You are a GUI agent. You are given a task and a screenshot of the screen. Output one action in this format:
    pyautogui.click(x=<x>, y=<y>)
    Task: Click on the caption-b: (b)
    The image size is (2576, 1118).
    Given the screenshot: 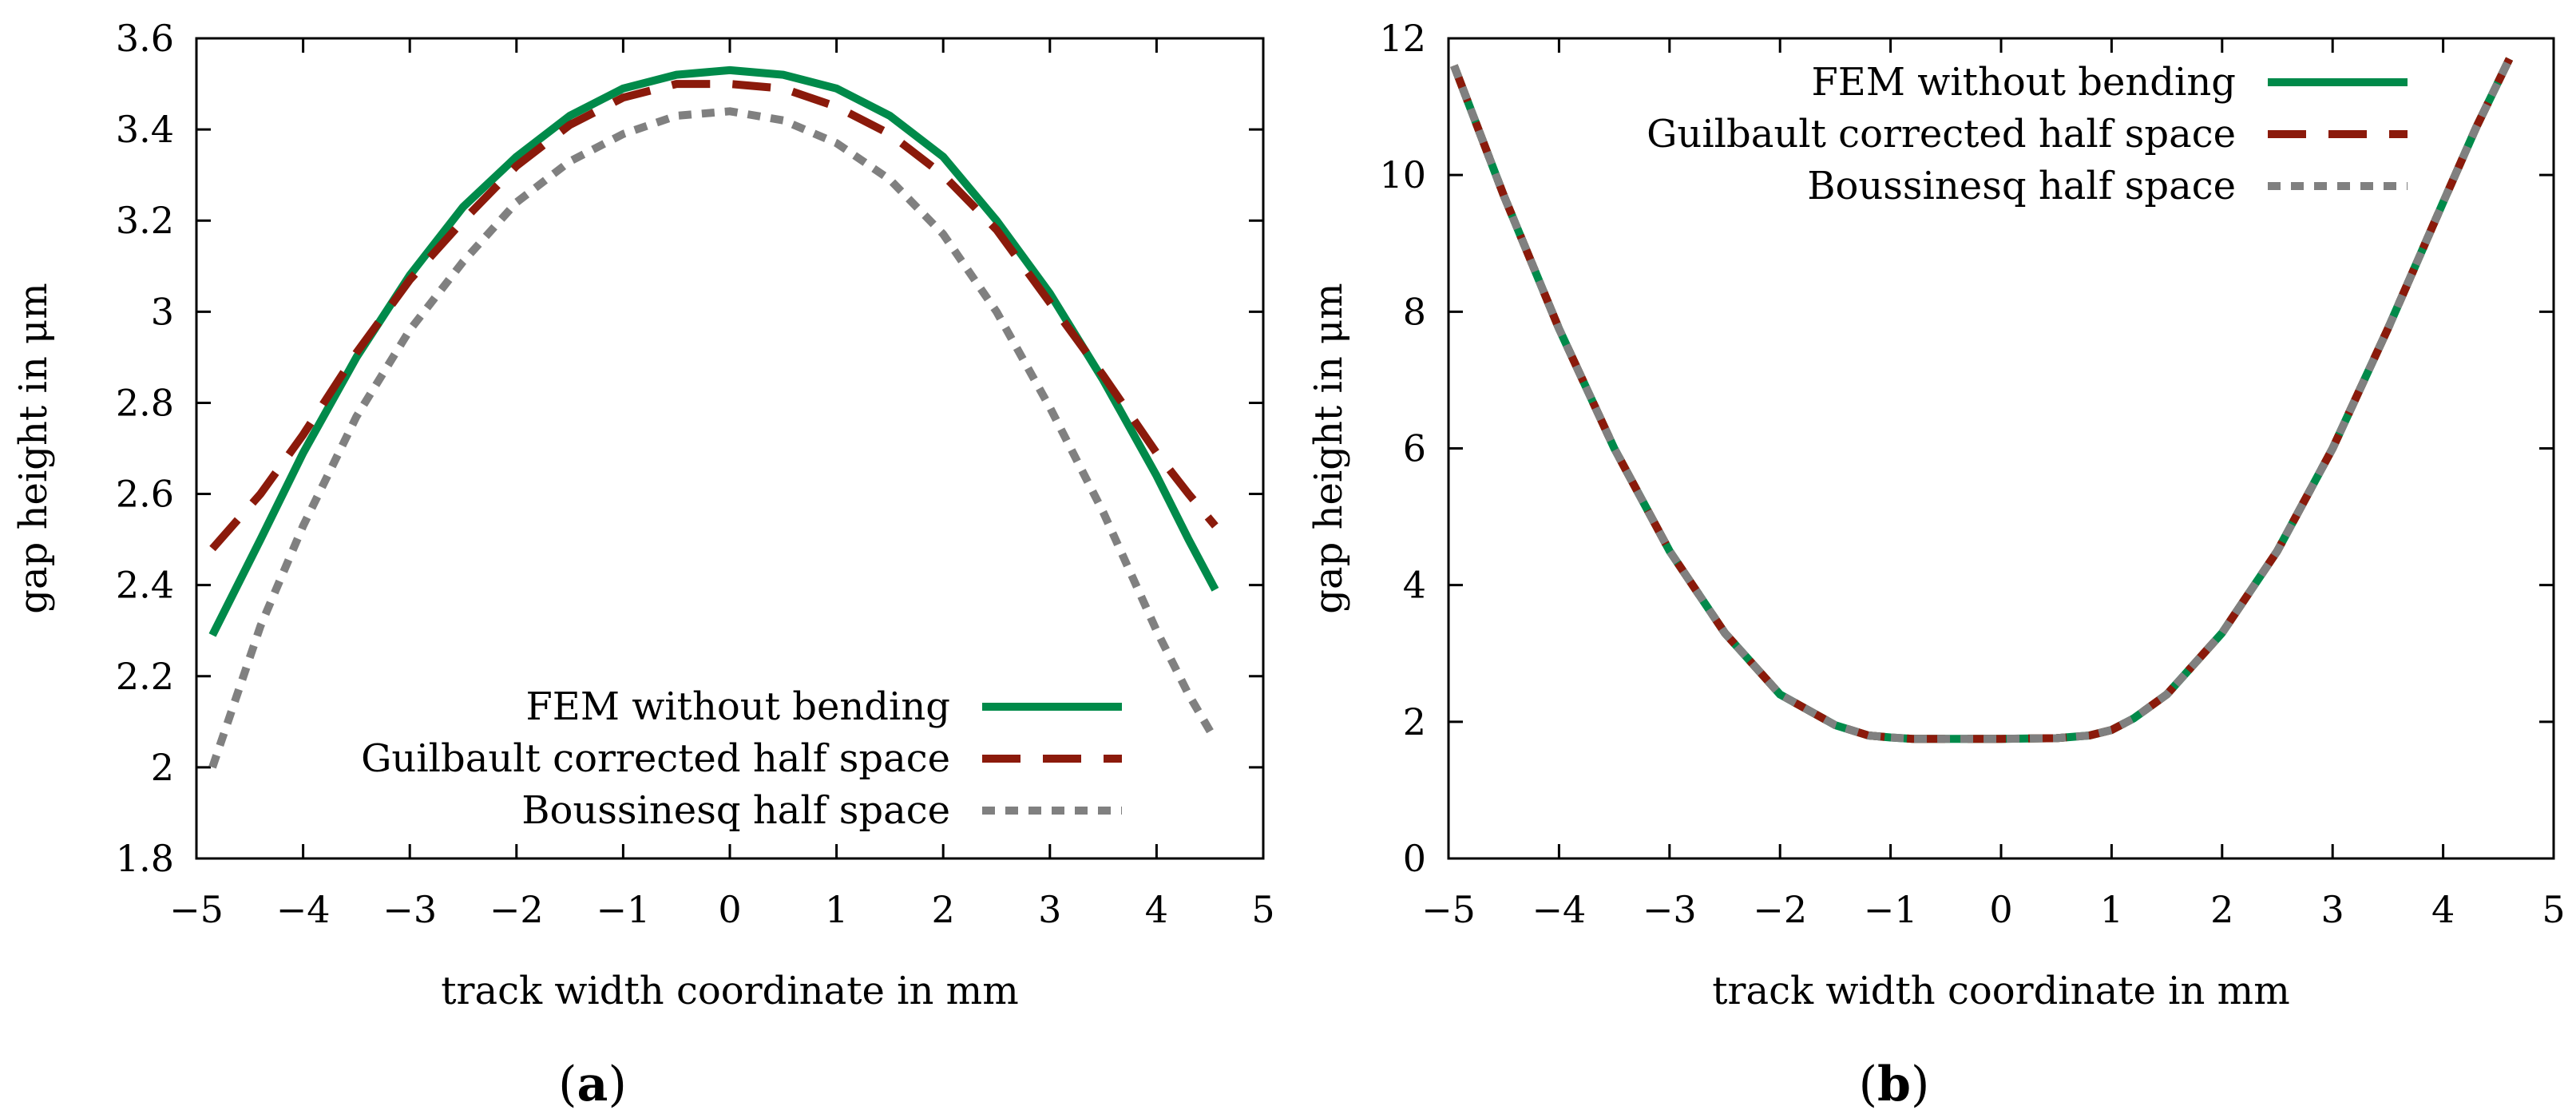 What is the action you would take?
    pyautogui.click(x=1894, y=1084)
    